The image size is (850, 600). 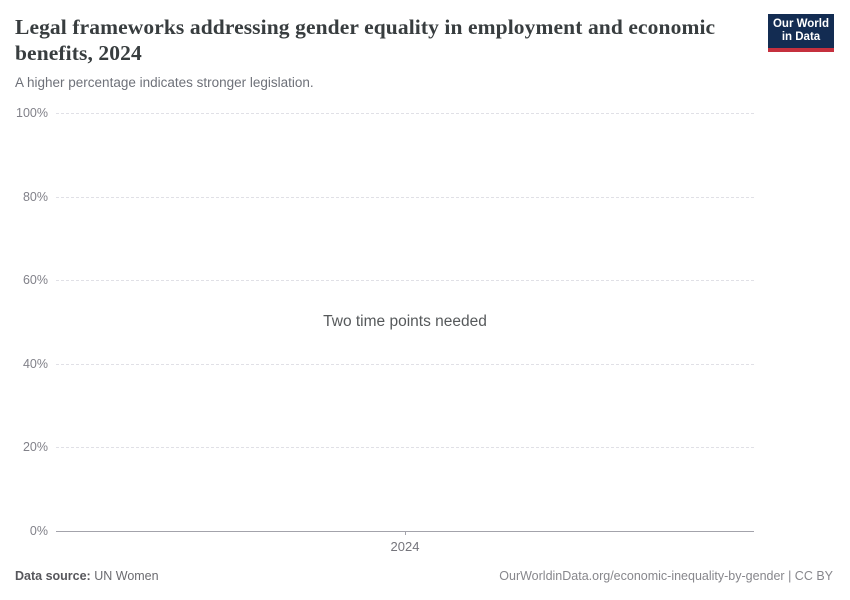 I want to click on footer-license-link: CC BY, so click(x=813, y=576).